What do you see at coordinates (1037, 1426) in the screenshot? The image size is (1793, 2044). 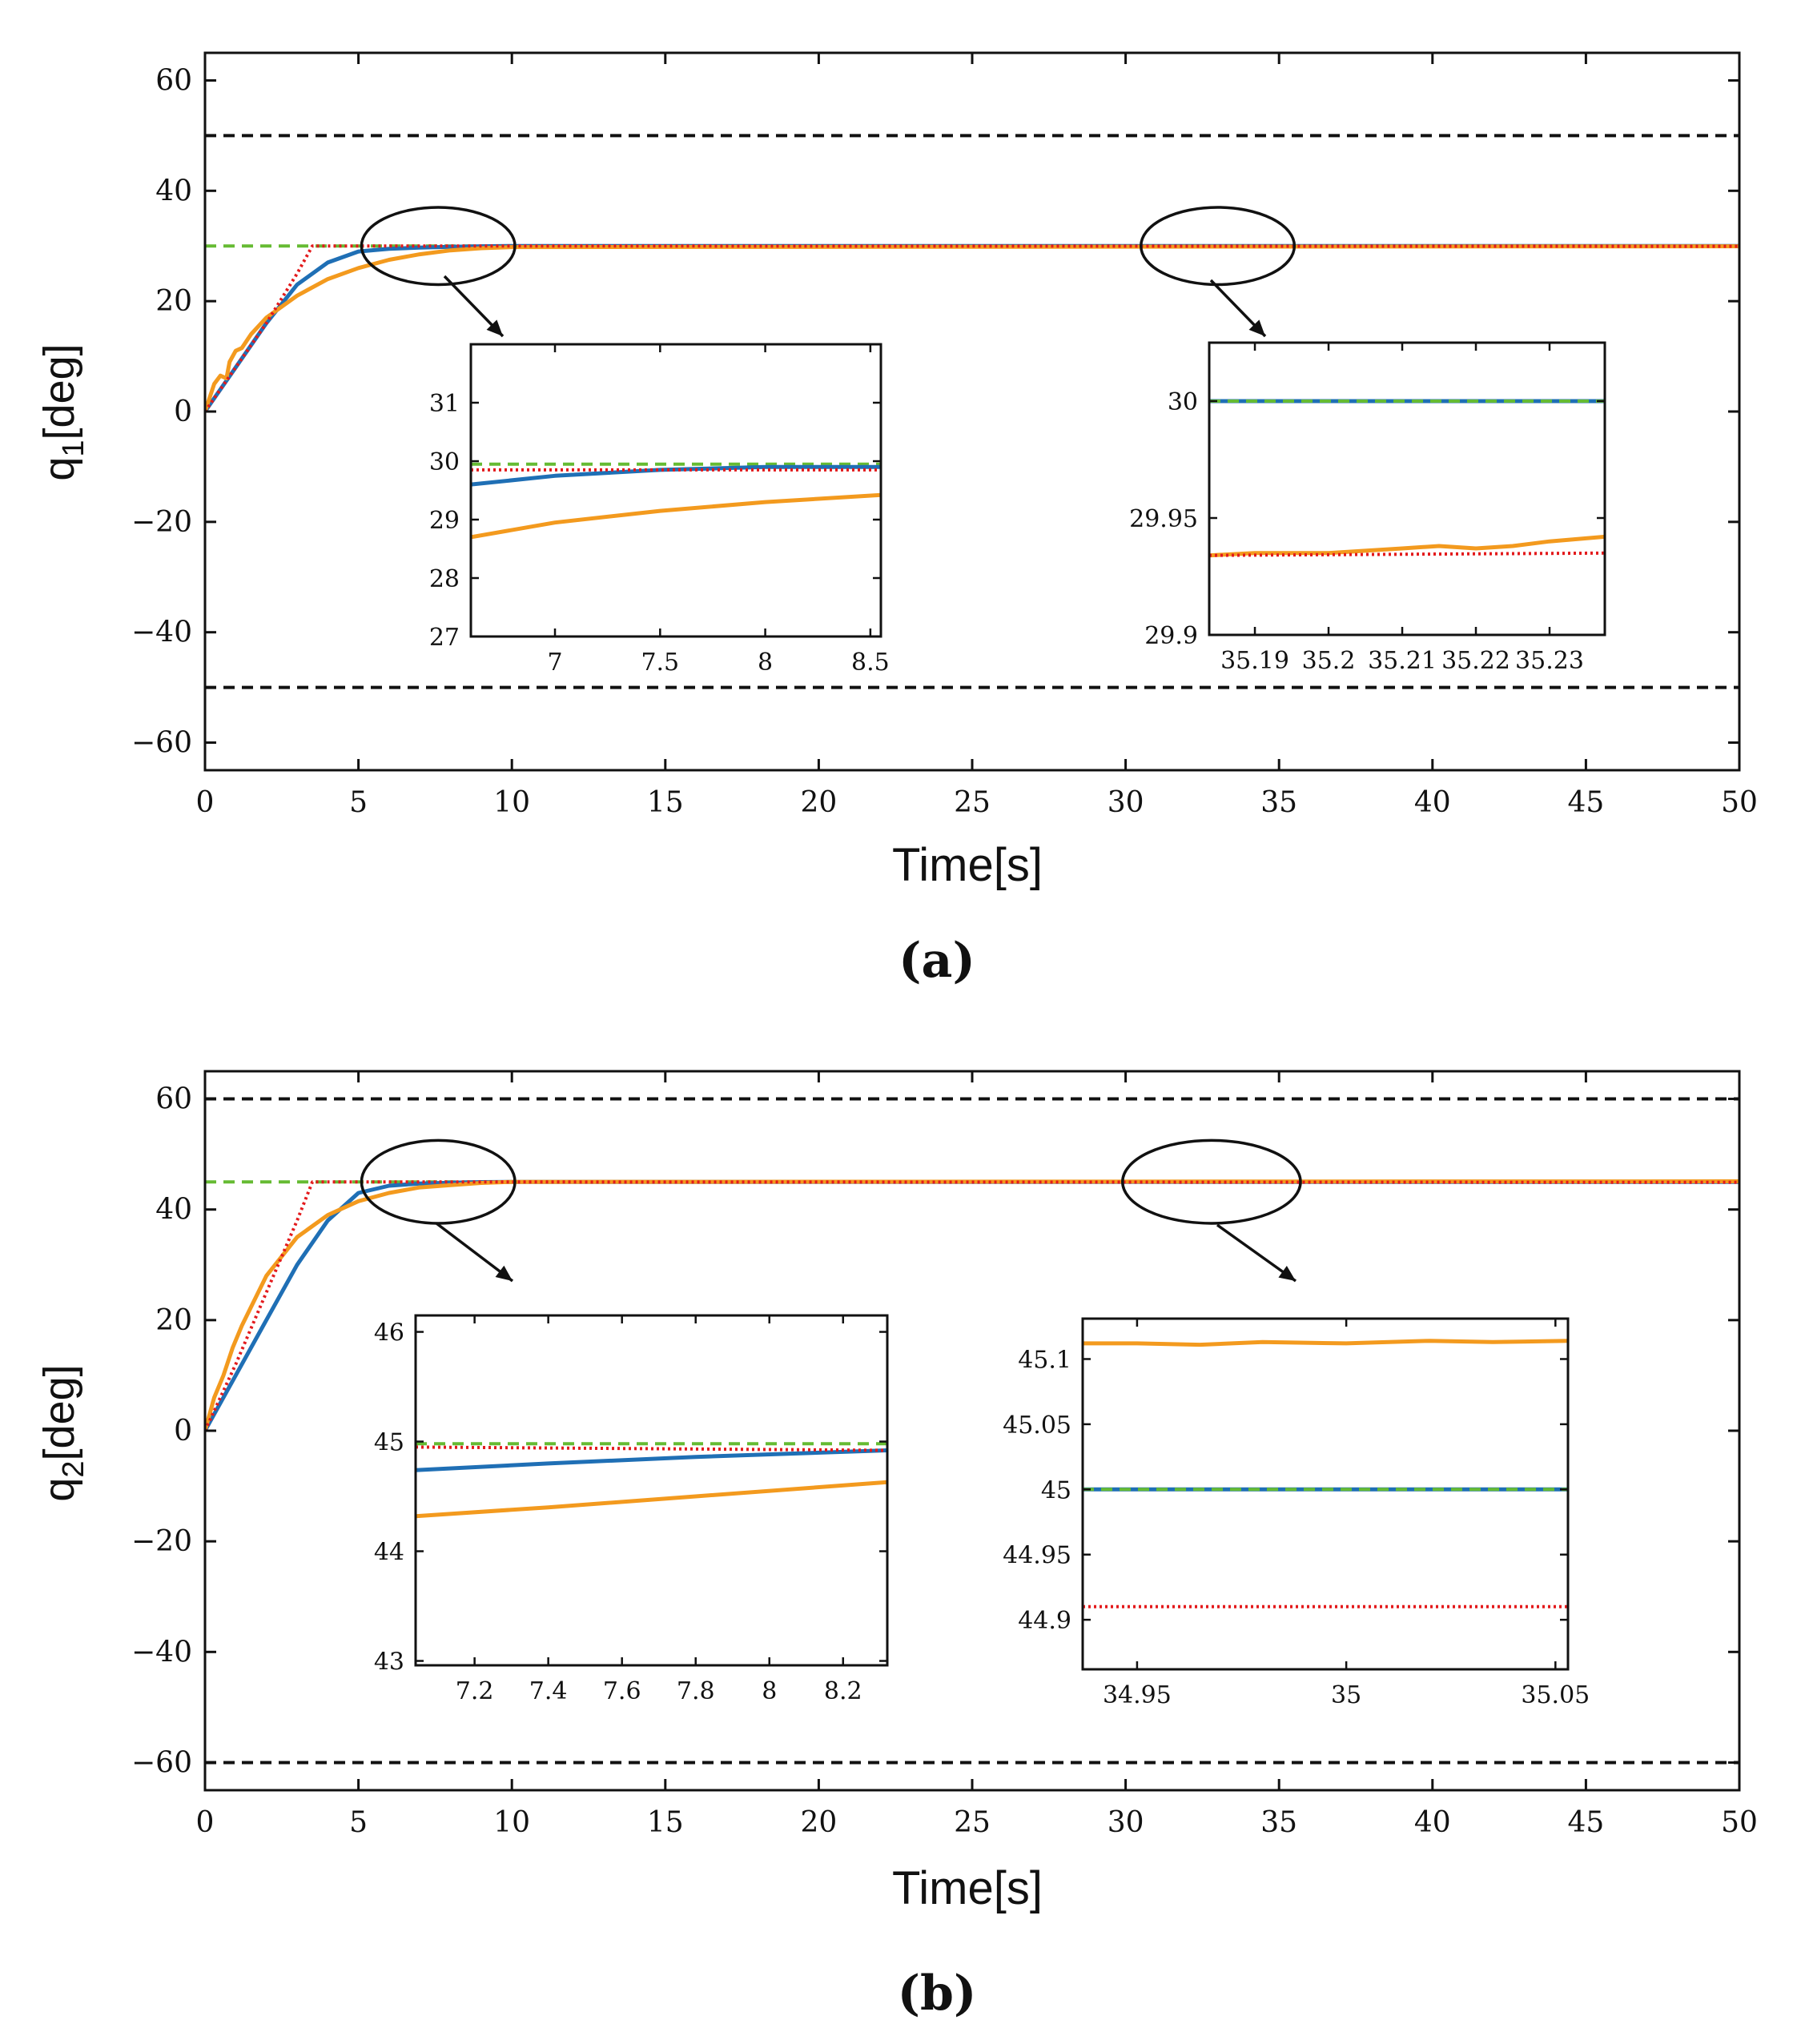 I see `inset-ytick-label: 45.05` at bounding box center [1037, 1426].